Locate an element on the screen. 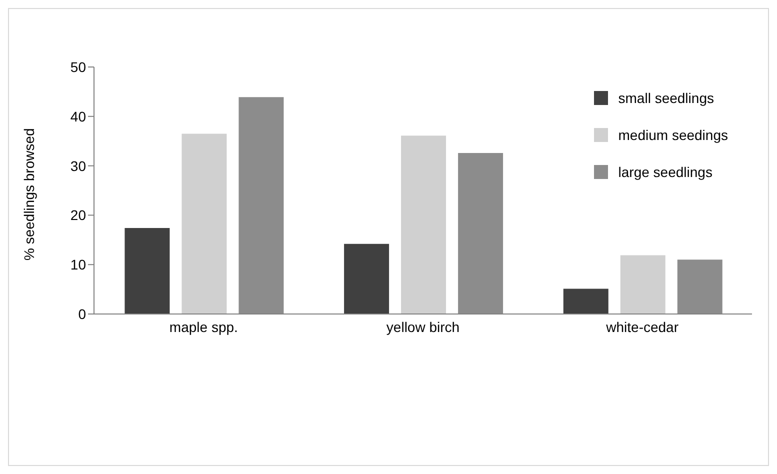 The height and width of the screenshot is (474, 777). x-tick-label: white-cedar is located at coordinates (642, 326).